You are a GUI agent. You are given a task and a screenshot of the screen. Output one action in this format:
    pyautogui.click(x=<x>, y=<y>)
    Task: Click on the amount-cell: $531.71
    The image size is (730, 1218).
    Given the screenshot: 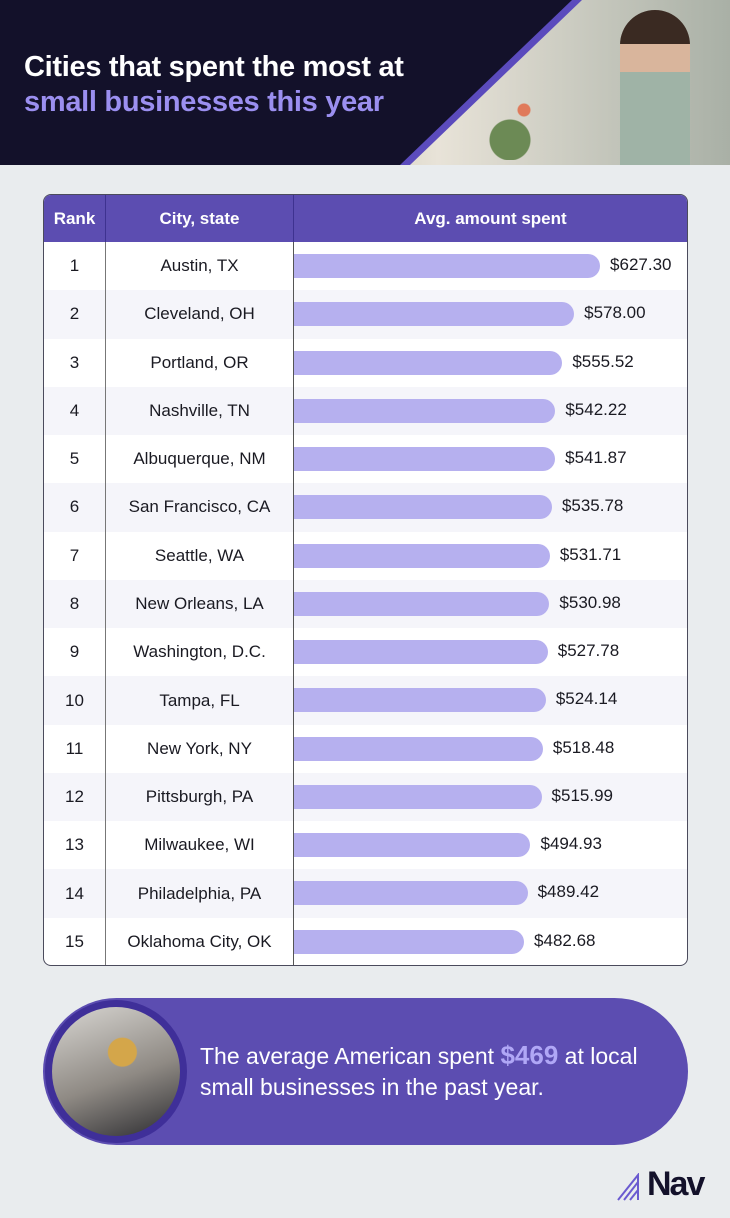 What is the action you would take?
    pyautogui.click(x=490, y=556)
    